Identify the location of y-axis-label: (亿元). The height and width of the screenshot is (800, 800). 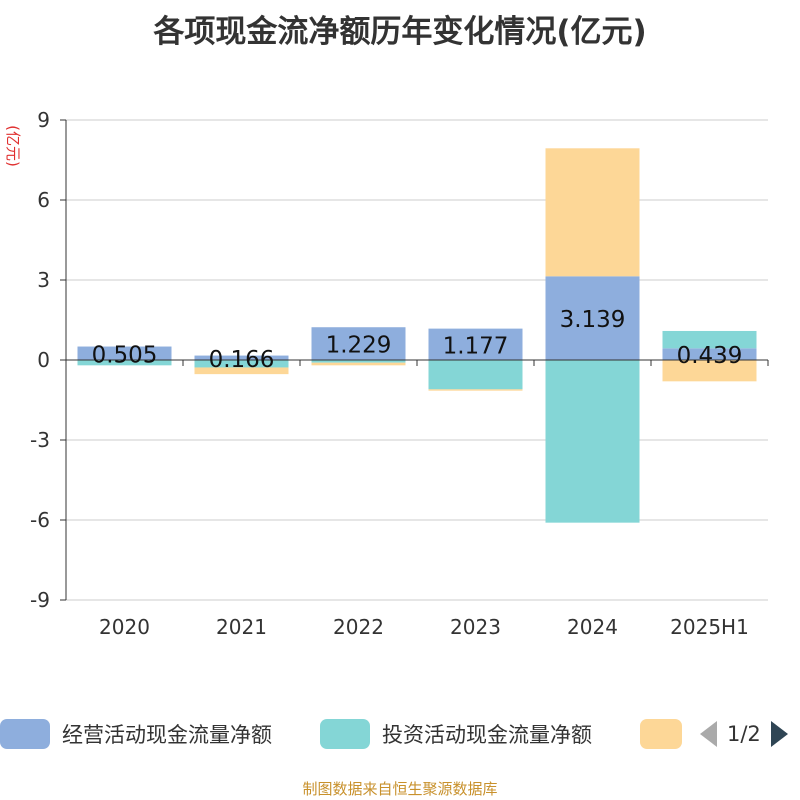
(13, 146).